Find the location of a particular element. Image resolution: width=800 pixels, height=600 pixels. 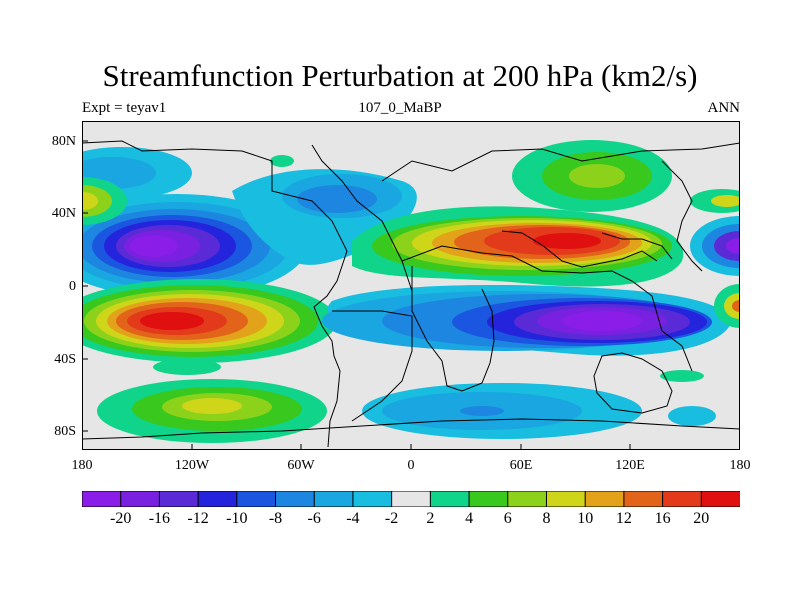

colorbar-tick-label: 20 is located at coordinates (701, 518).